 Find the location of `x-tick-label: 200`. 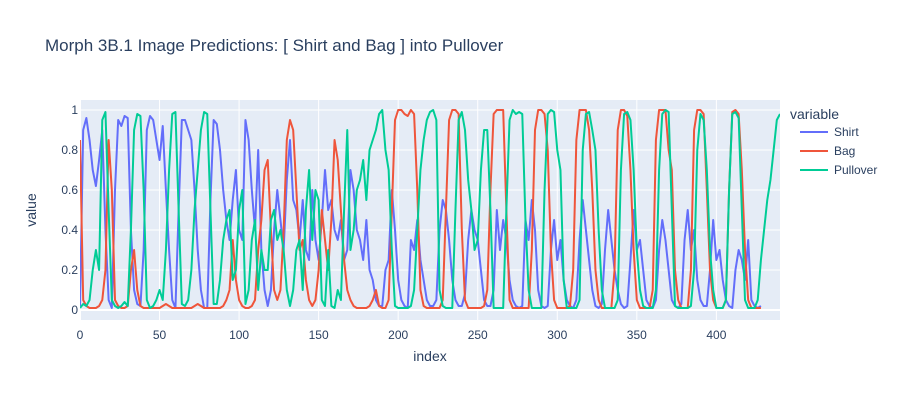

x-tick-label: 200 is located at coordinates (398, 335).